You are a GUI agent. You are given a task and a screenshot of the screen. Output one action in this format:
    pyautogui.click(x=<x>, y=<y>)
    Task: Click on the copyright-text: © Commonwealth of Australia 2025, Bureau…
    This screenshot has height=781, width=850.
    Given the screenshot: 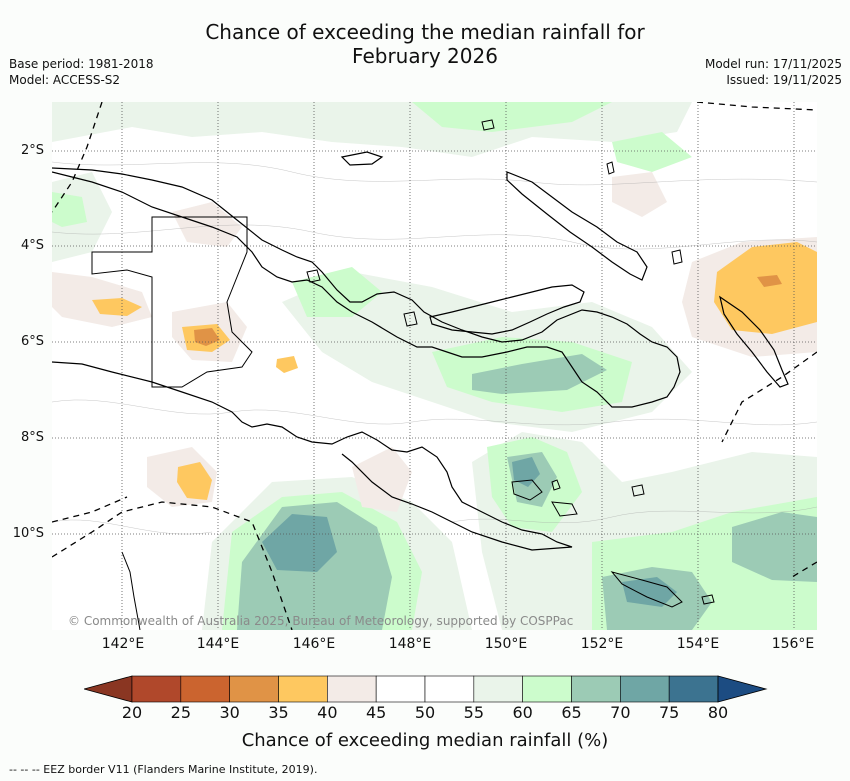 What is the action you would take?
    pyautogui.click(x=321, y=621)
    